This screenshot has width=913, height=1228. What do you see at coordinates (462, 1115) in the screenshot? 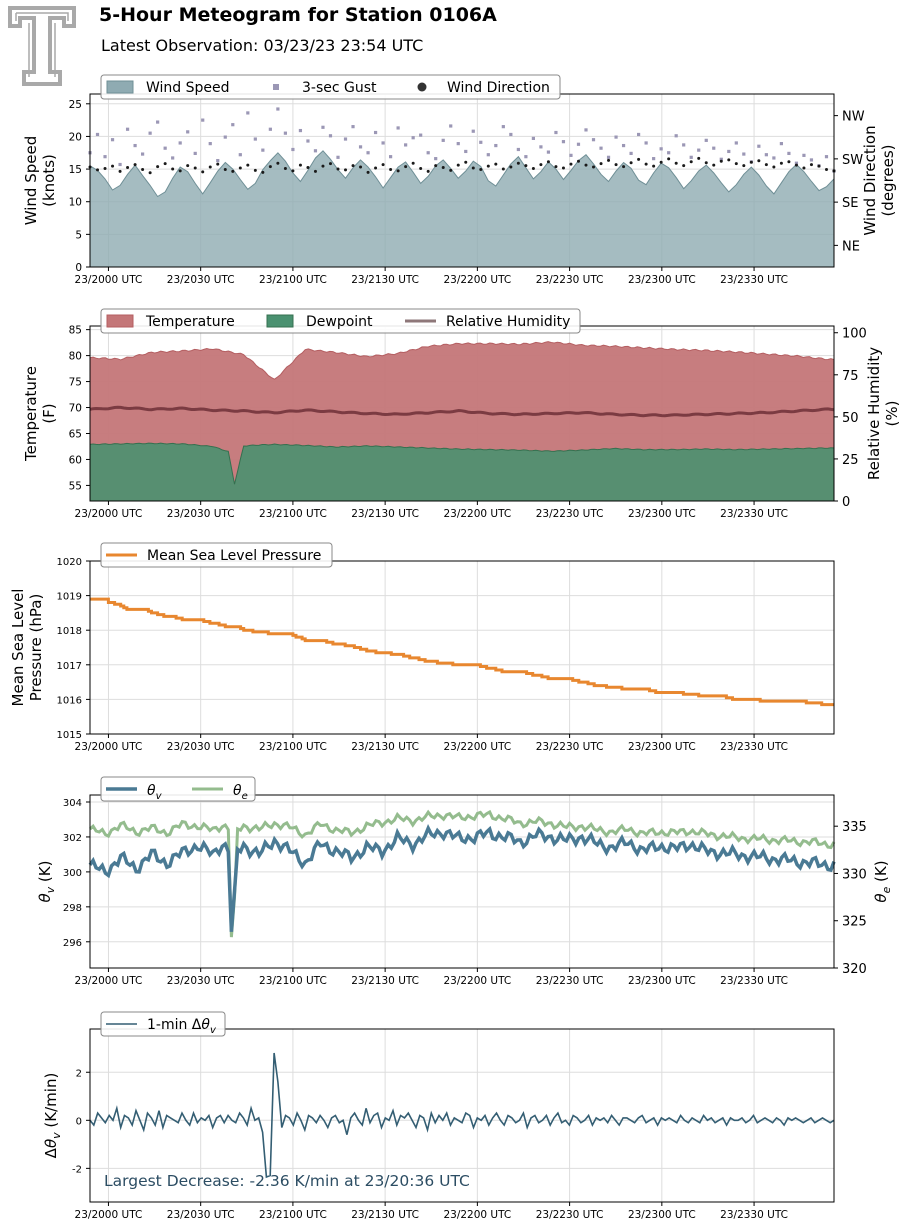
I see `dtheta-line` at bounding box center [462, 1115].